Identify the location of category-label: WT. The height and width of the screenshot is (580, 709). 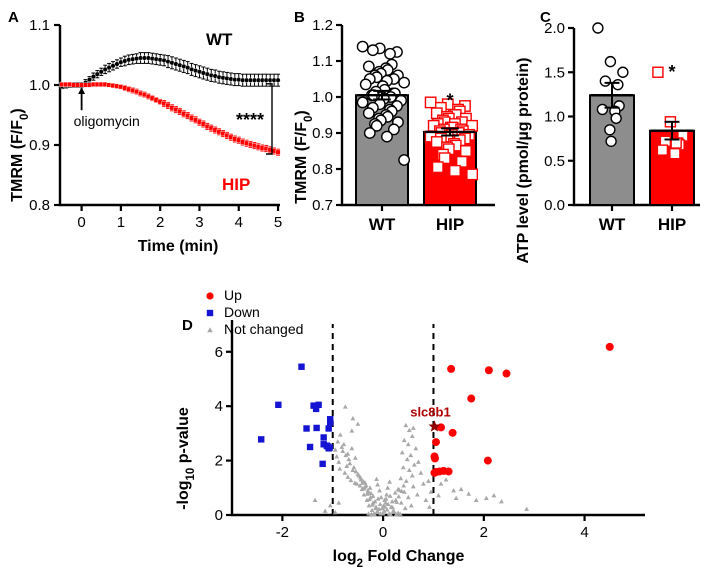
(612, 224).